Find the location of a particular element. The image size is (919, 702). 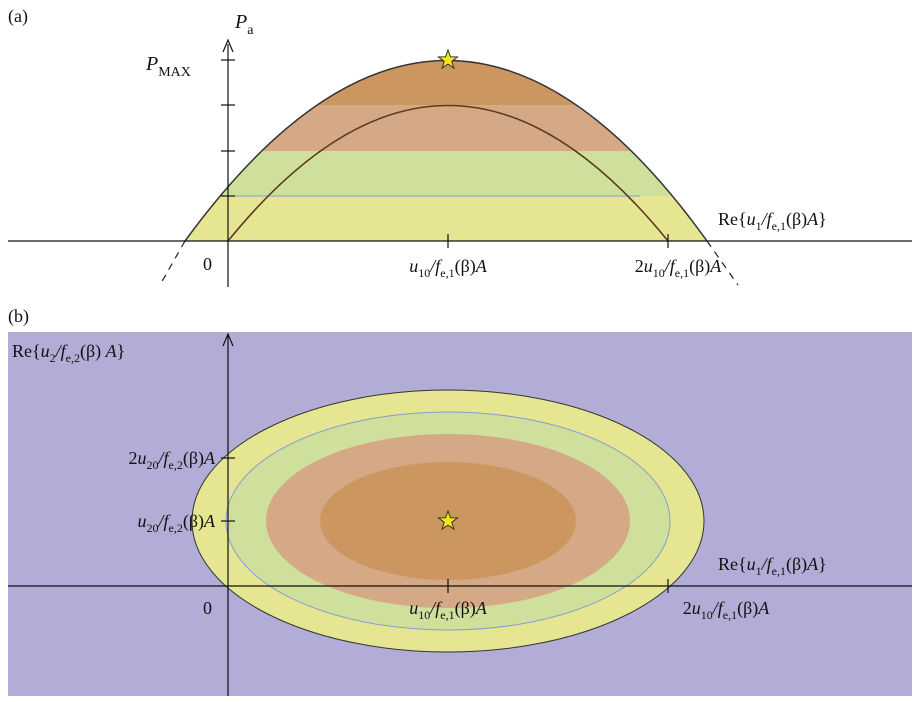

band-yellow is located at coordinates (446, 218).